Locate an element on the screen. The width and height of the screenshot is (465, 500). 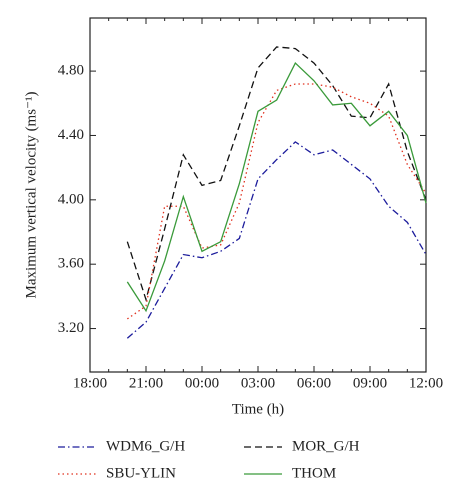
x-tick-label: 21:00 is located at coordinates (146, 383).